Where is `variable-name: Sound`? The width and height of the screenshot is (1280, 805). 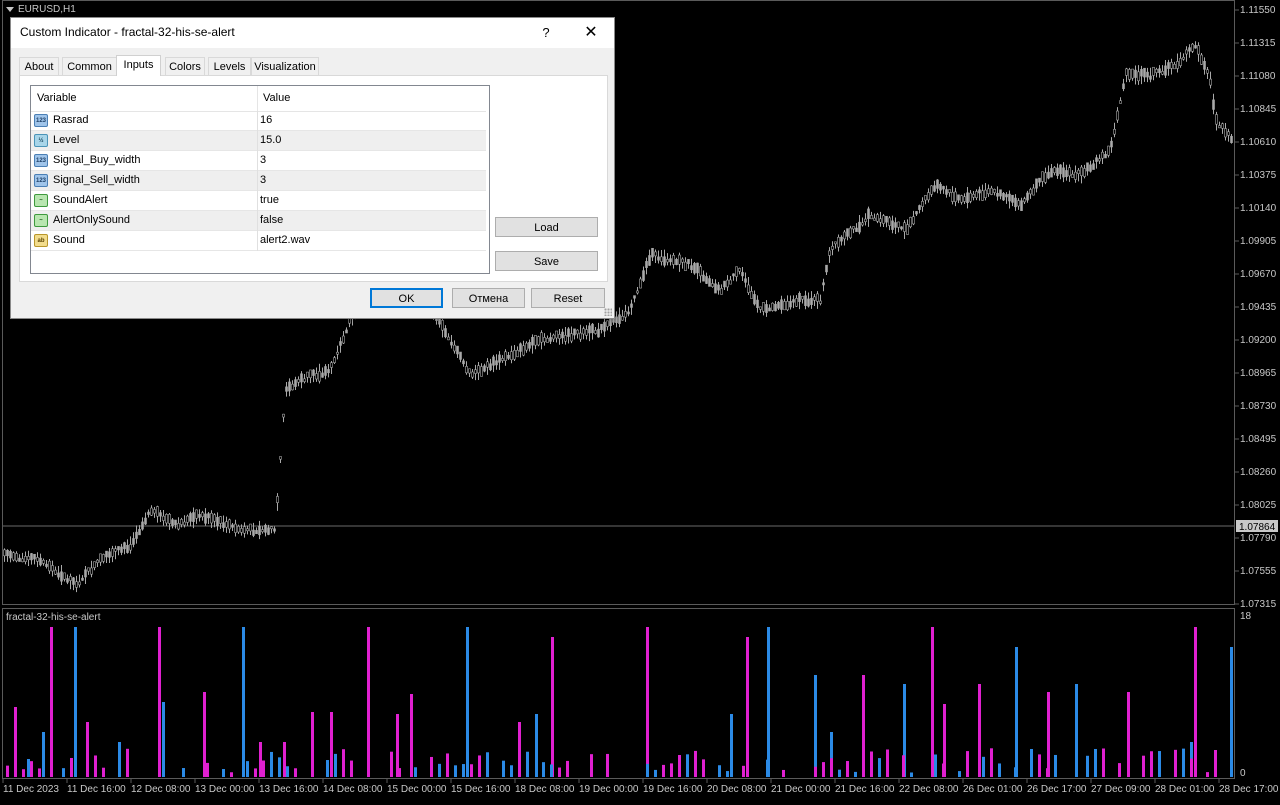 variable-name: Sound is located at coordinates (69, 240).